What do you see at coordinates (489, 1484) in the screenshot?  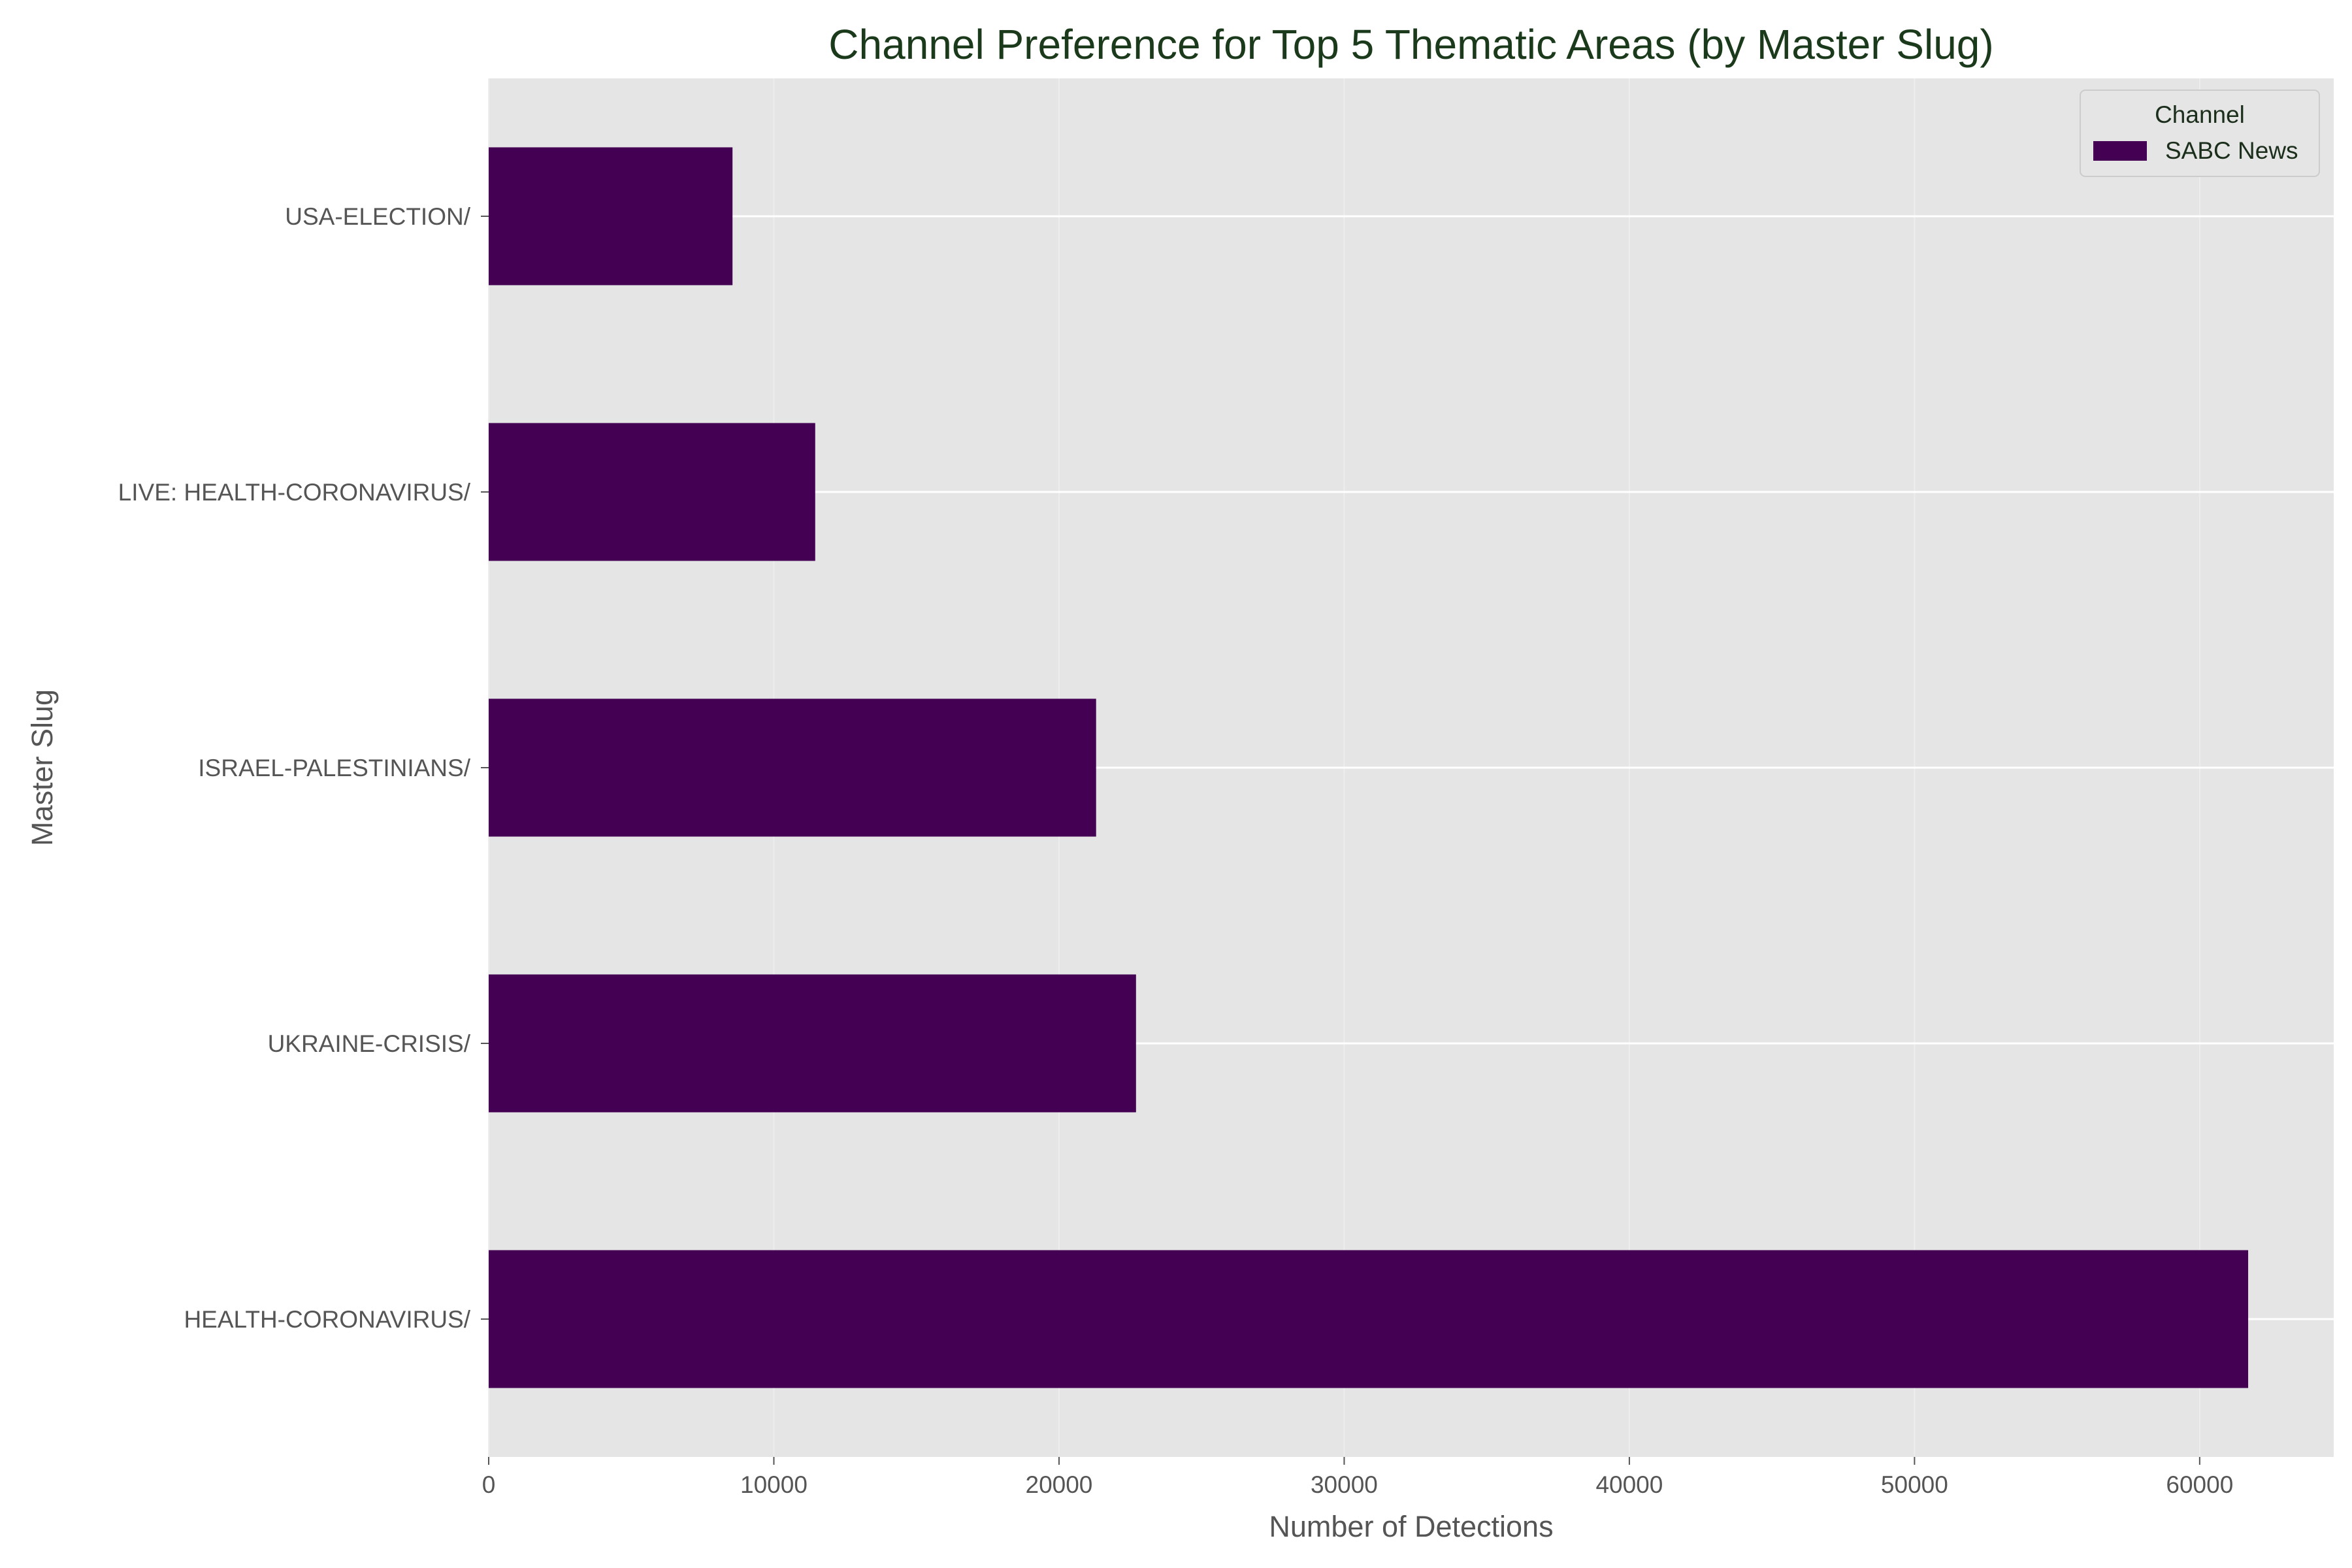 I see `x-tick-label: 0` at bounding box center [489, 1484].